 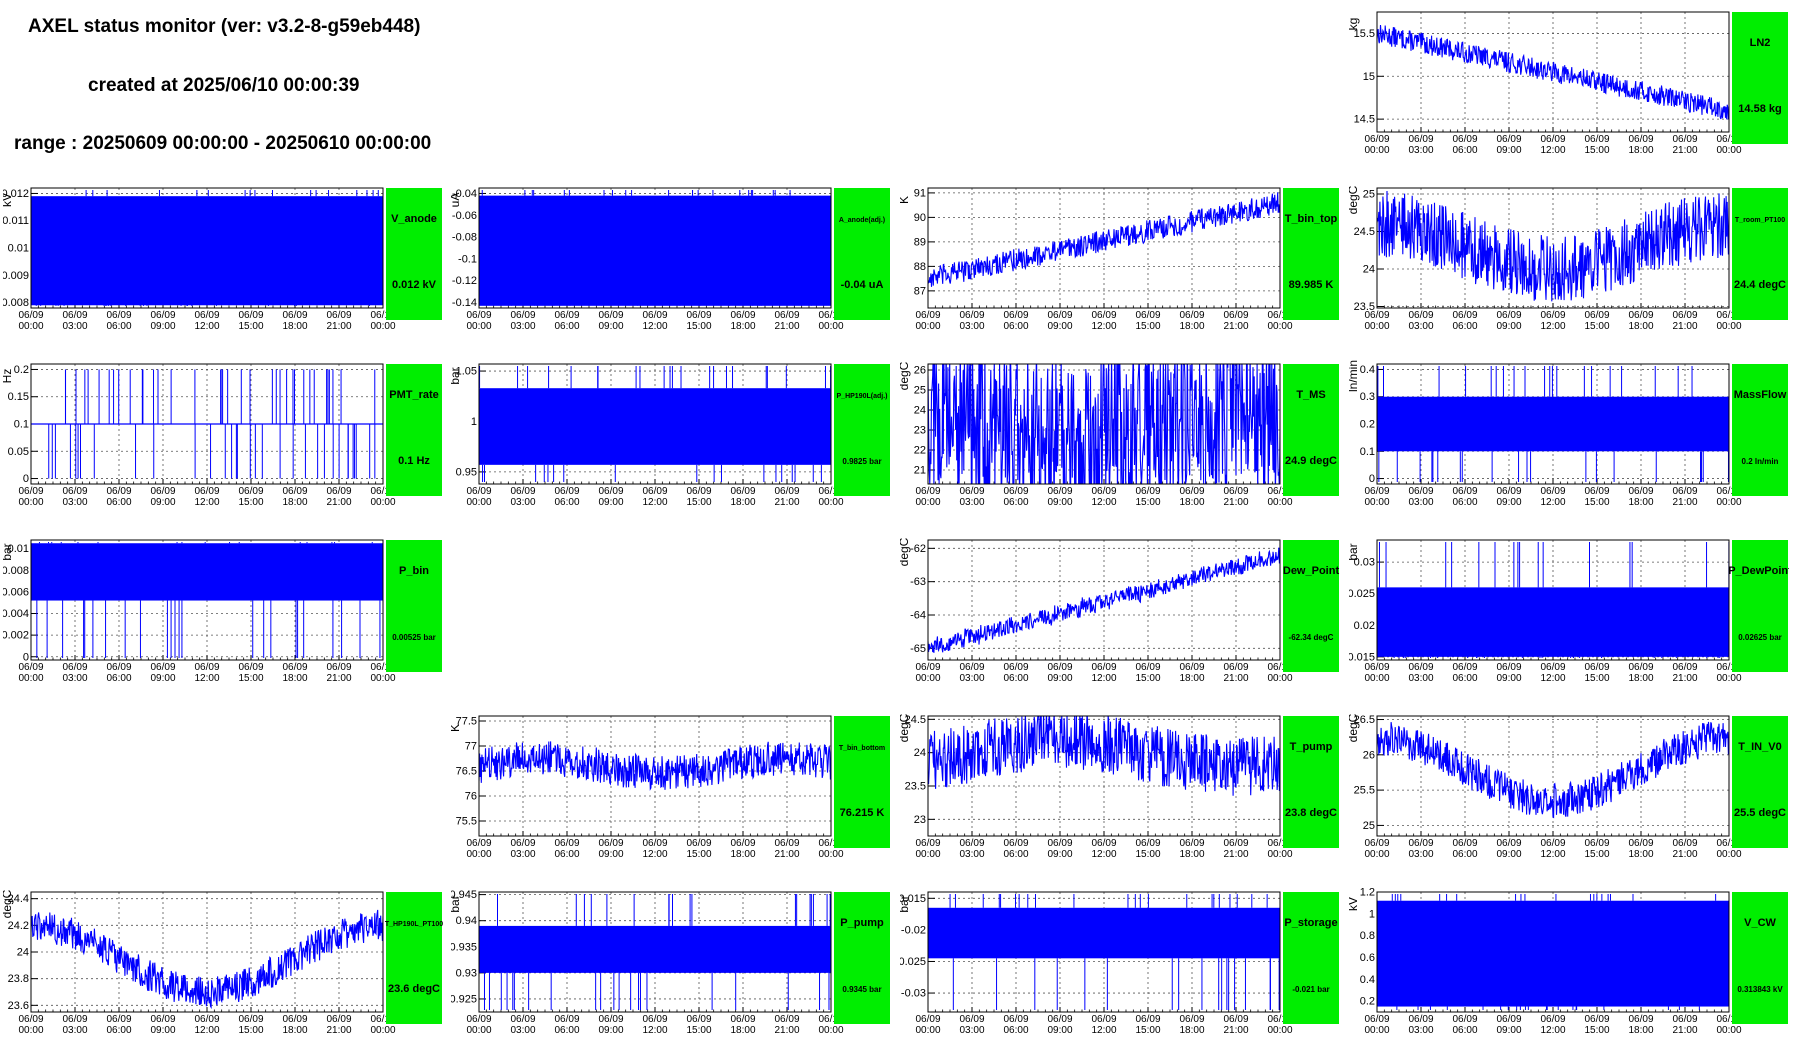 What do you see at coordinates (1760, 220) in the screenshot?
I see `channel-name: T_room_PT100` at bounding box center [1760, 220].